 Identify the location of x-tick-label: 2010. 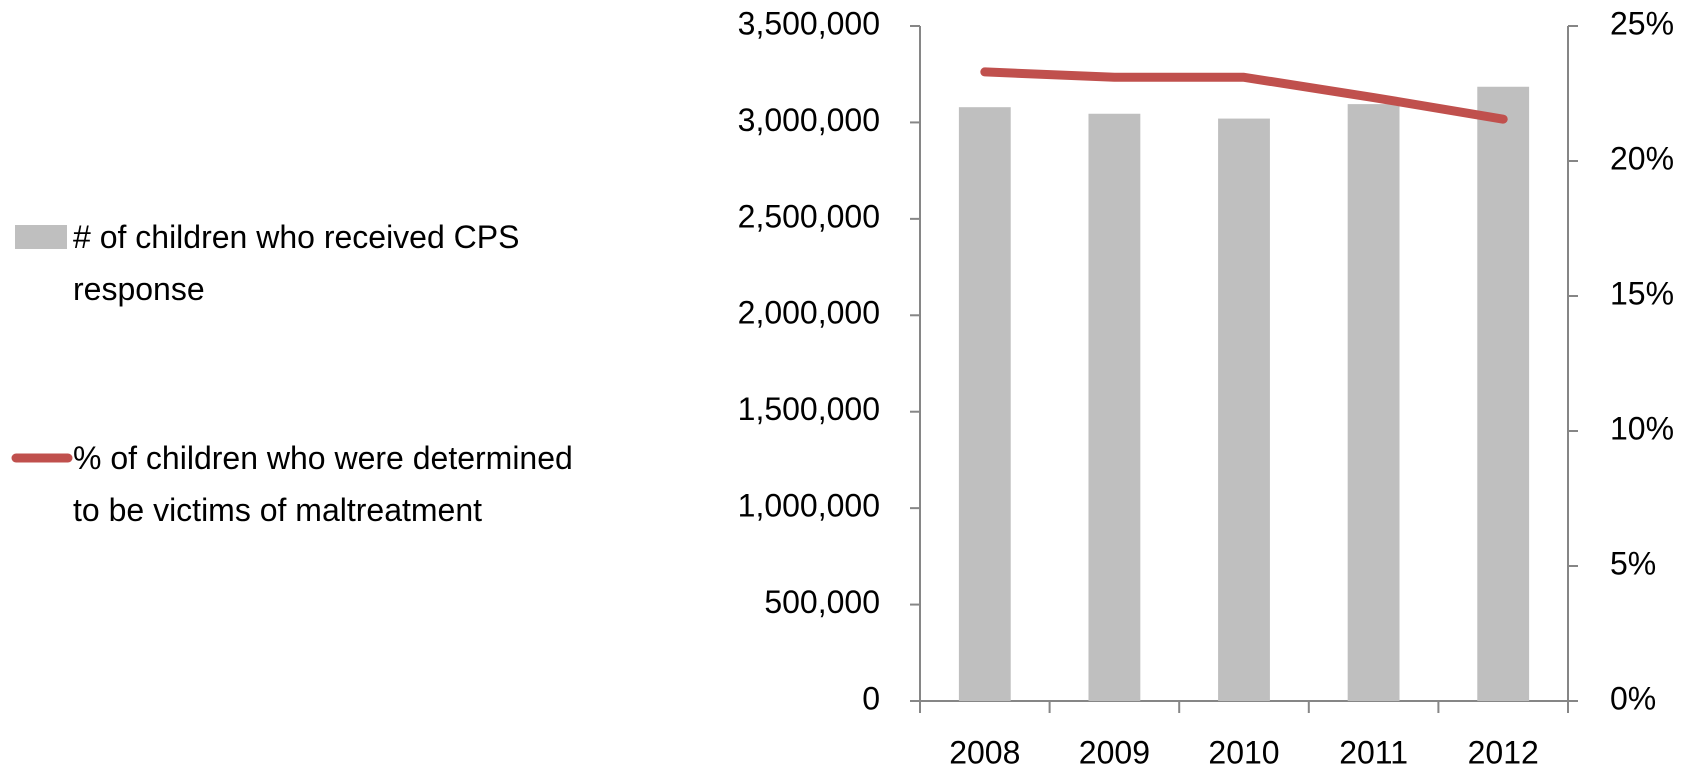
(1243, 751).